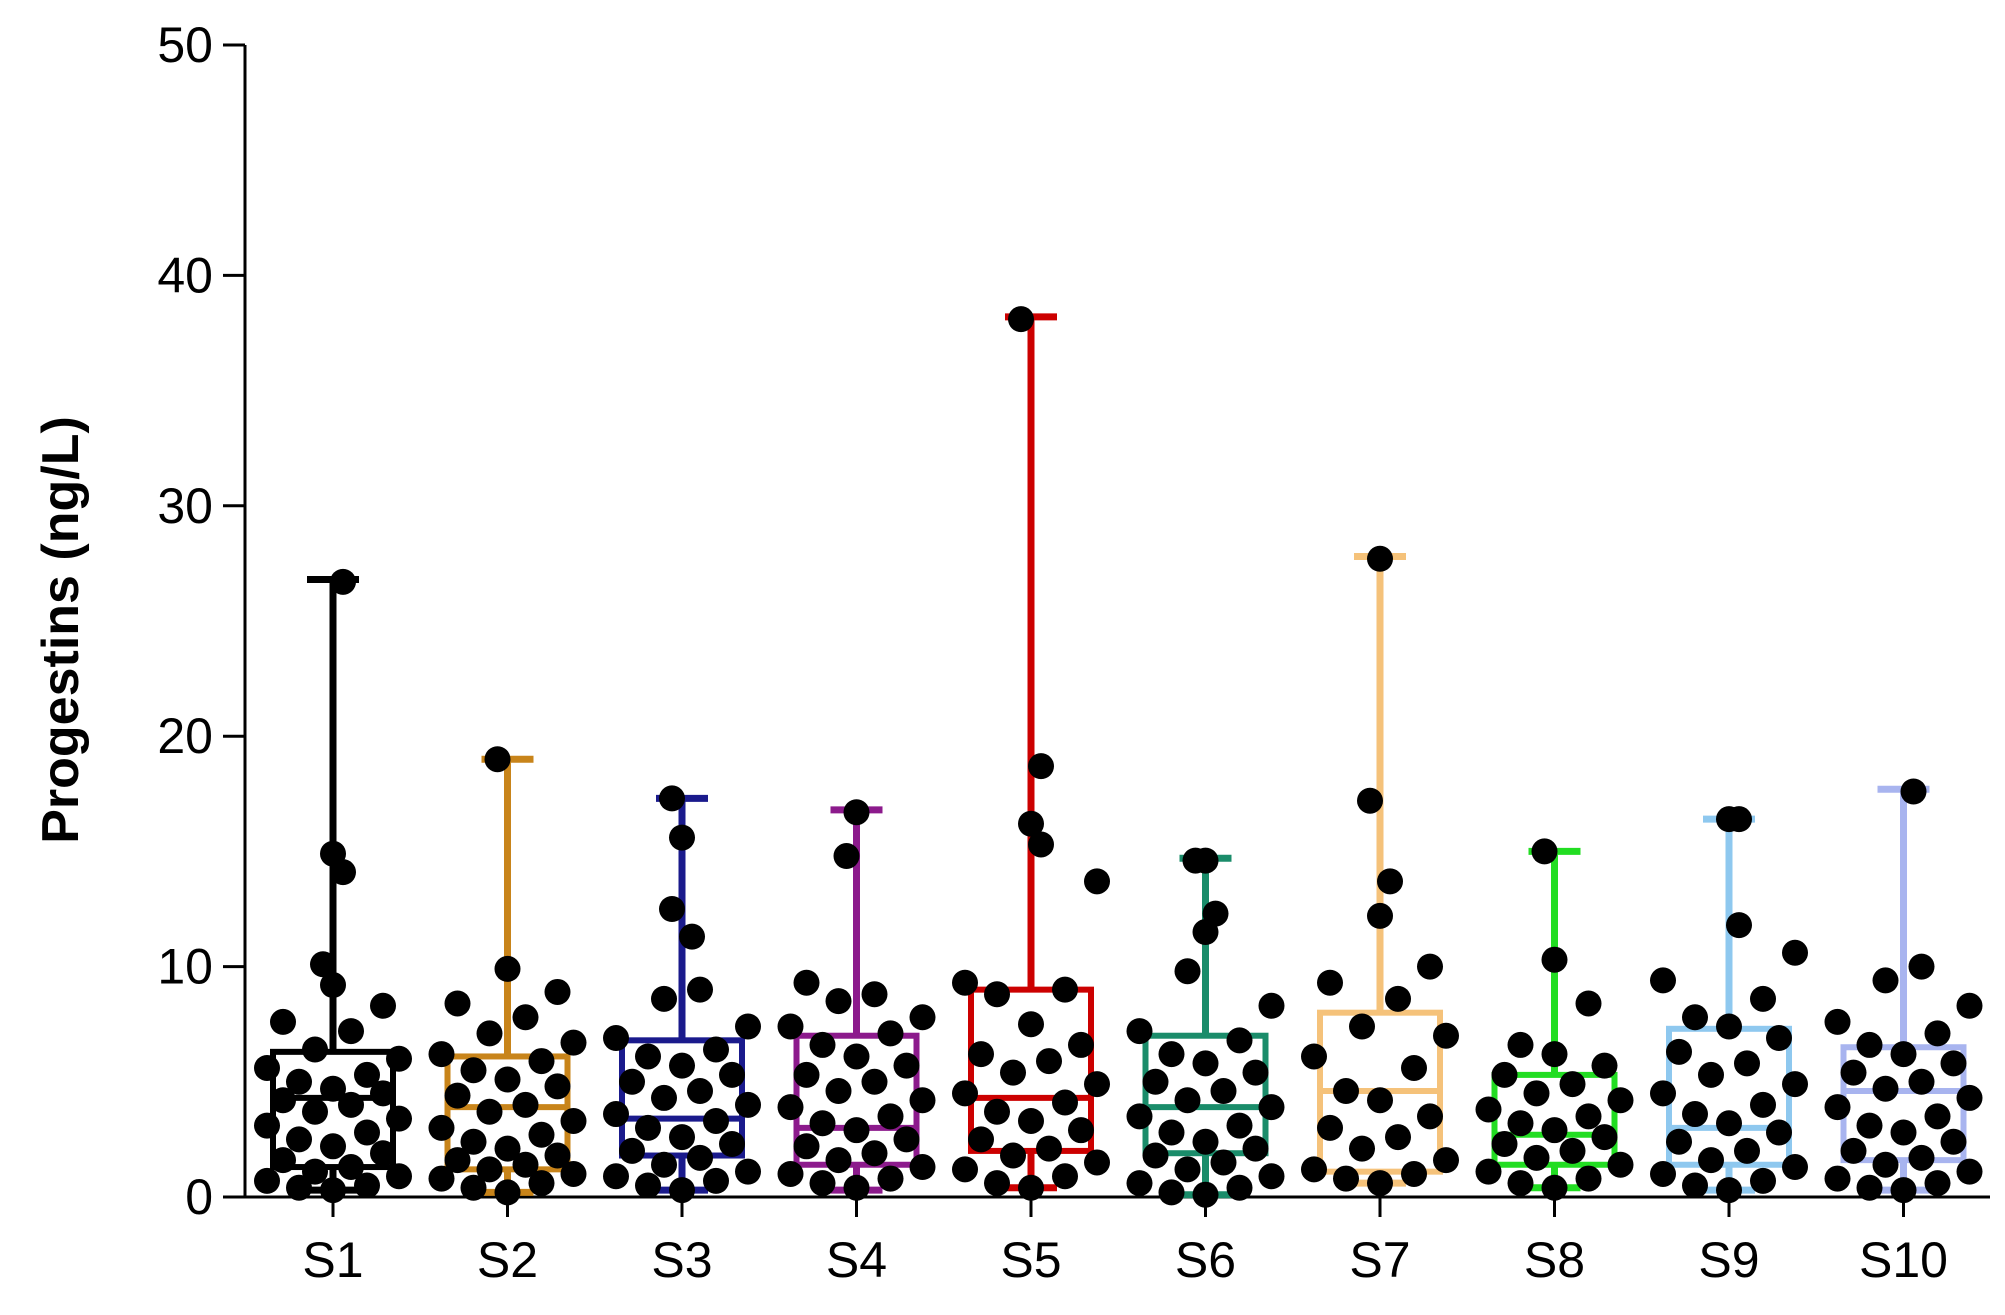 The height and width of the screenshot is (1315, 2005). What do you see at coordinates (1117, 1241) in the screenshot?
I see `x-axis: S1 S2 S3 S4 S5 S6 S7 S8 S9 S10` at bounding box center [1117, 1241].